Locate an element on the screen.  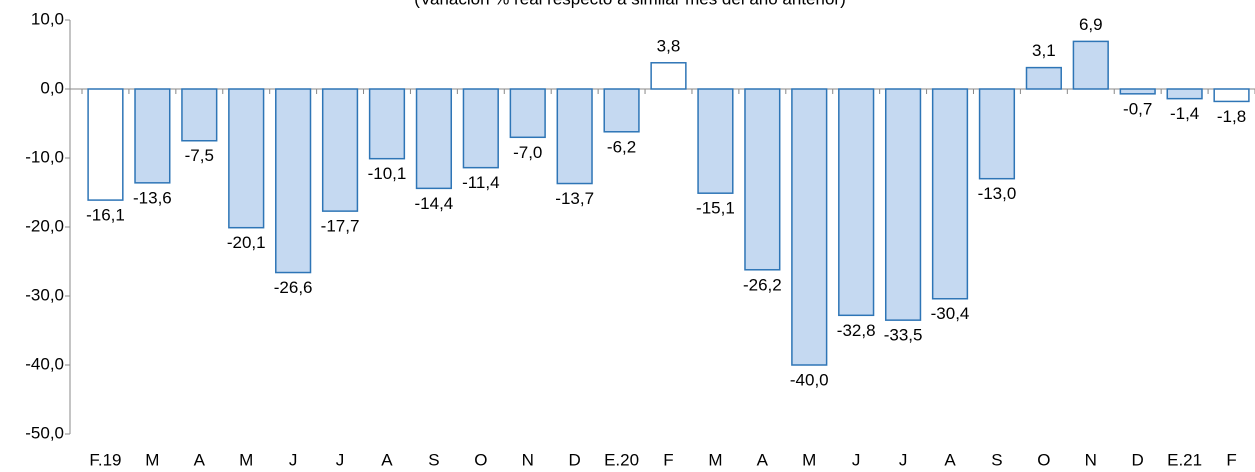
data-label: -0,7 is located at coordinates (1137, 108).